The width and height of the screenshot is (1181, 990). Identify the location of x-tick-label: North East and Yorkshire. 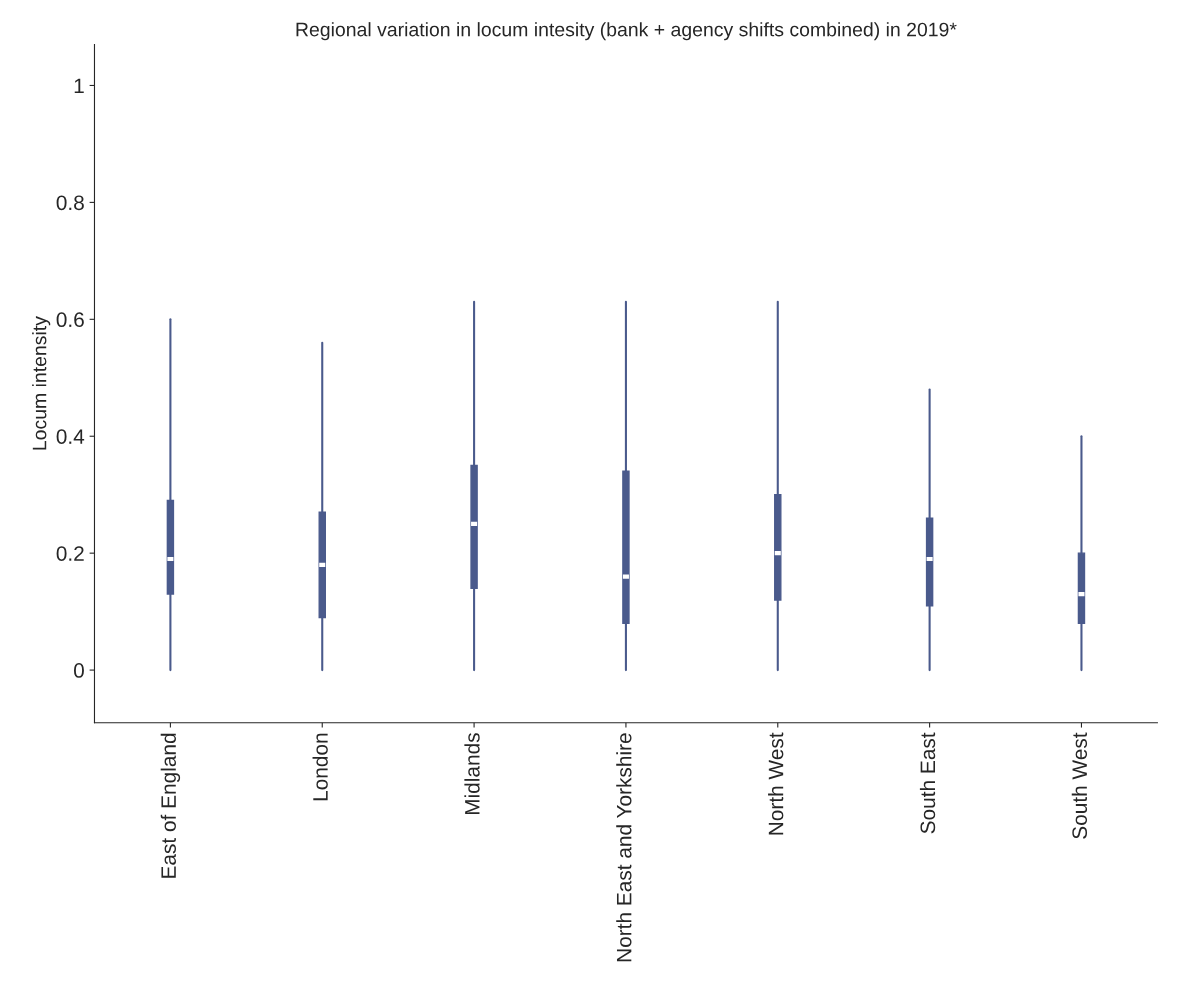
(624, 847).